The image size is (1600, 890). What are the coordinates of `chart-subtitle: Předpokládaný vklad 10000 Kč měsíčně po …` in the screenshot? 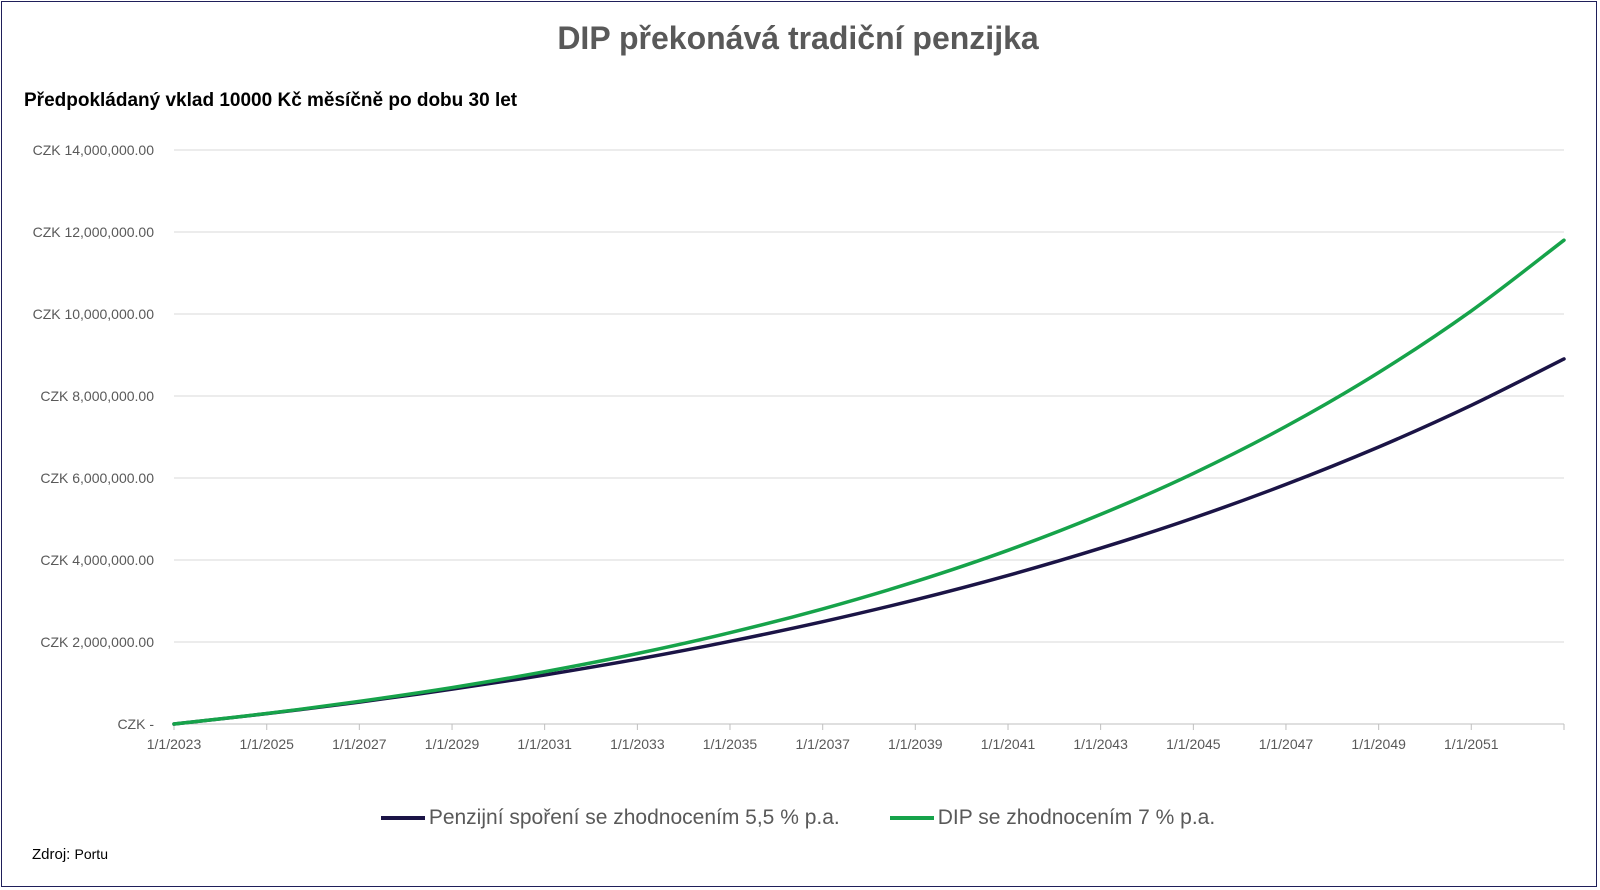 It's located at (271, 100).